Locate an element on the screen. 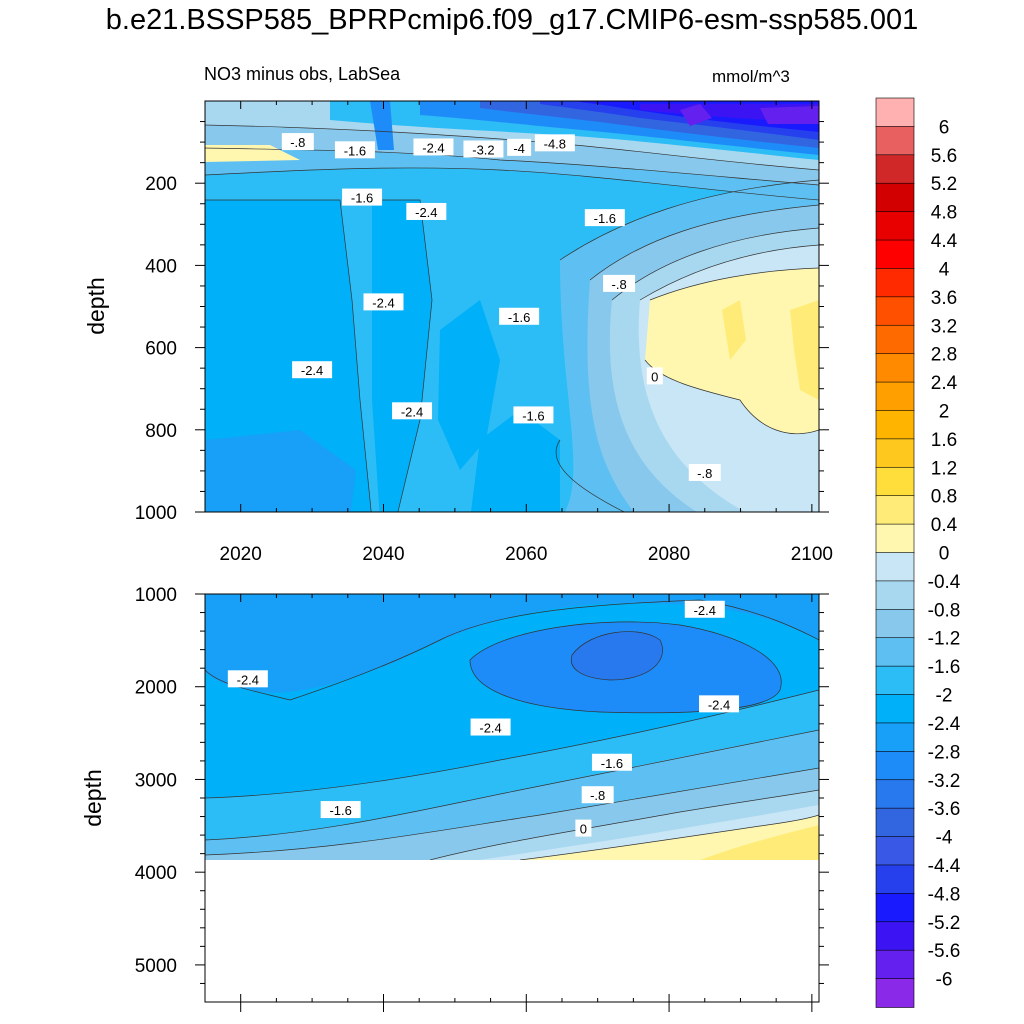 The image size is (1024, 1024). x-tick-label: 2040 is located at coordinates (383, 554).